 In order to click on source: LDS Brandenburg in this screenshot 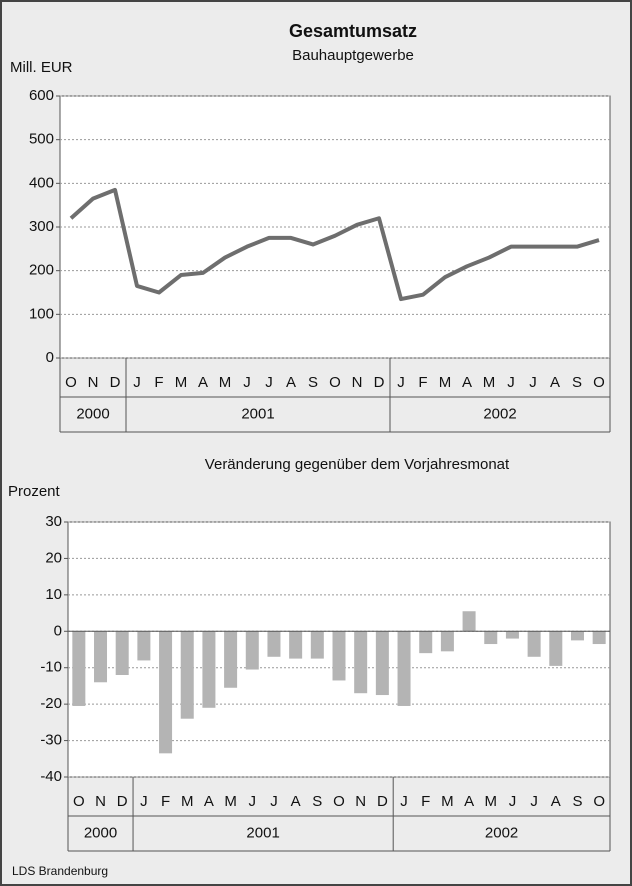, I will do `click(60, 871)`.